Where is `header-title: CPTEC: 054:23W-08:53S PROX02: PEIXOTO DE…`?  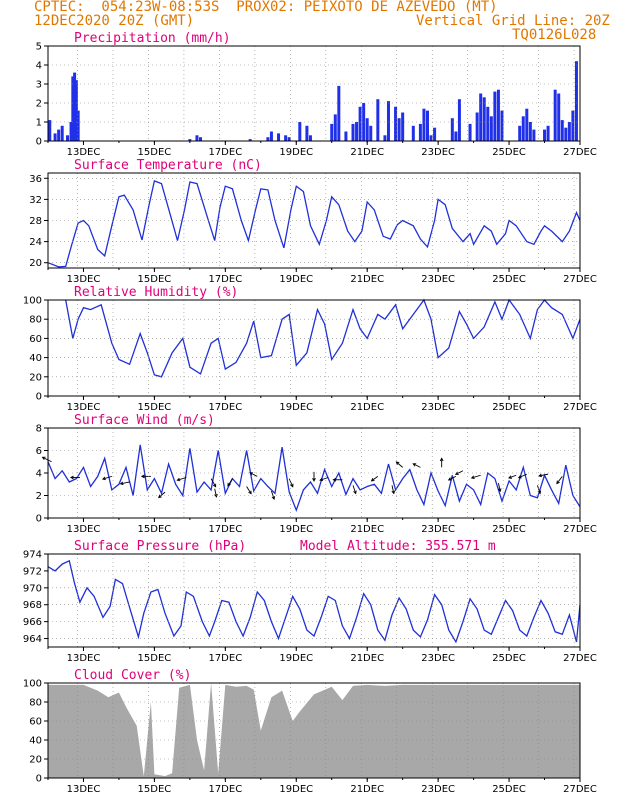
header-title: CPTEC: 054:23W-08:53S PROX02: PEIXOTO DE… is located at coordinates (266, 7).